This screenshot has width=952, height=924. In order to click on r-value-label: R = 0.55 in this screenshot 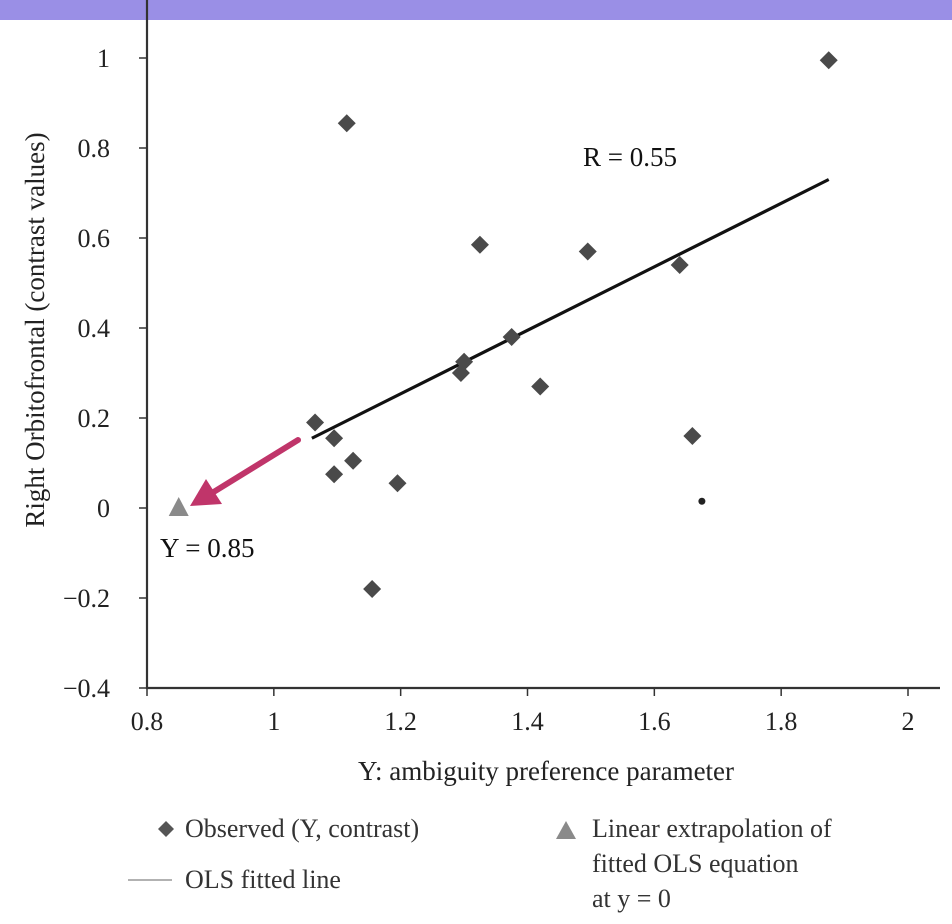, I will do `click(630, 157)`.